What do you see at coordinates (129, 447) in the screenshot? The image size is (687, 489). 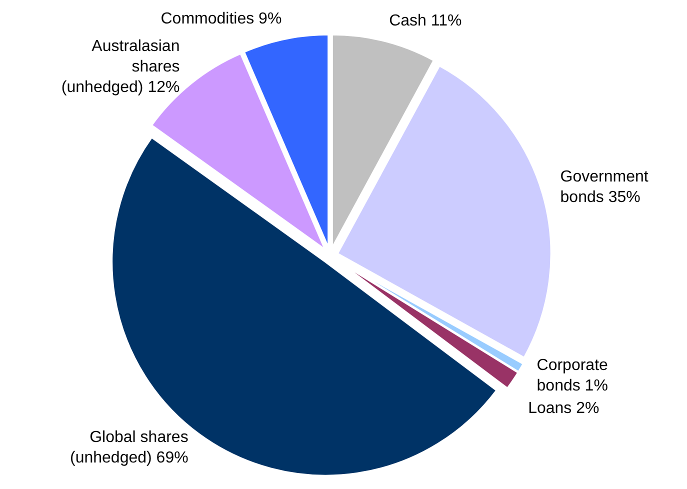 I see `slice-label: Global shares (unhedged) 69%` at bounding box center [129, 447].